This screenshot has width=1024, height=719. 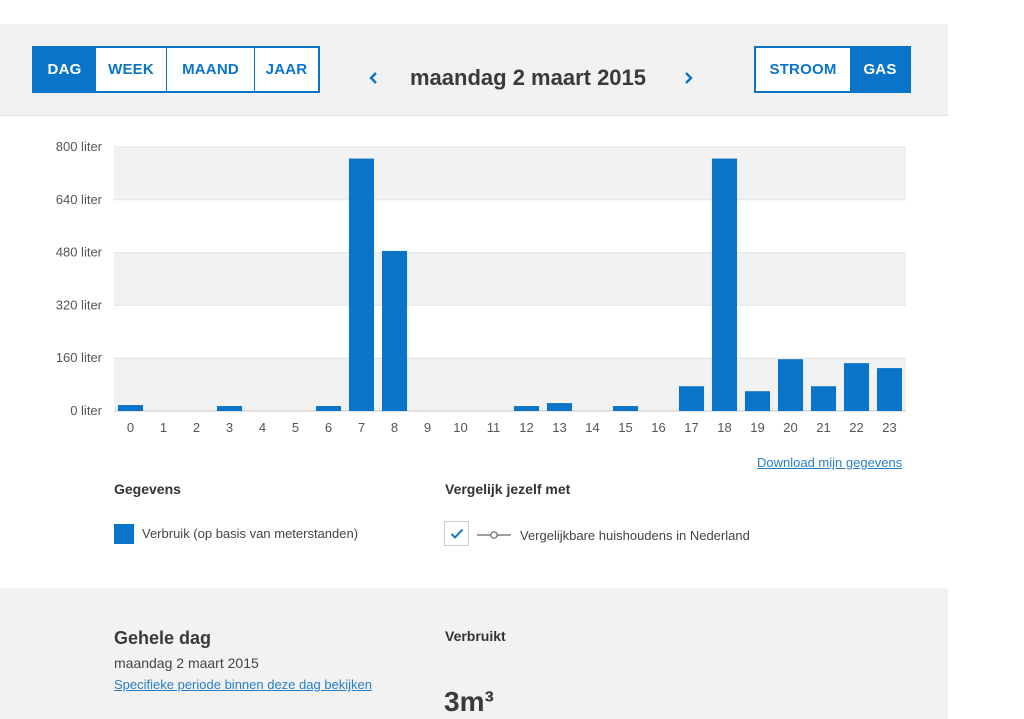 I want to click on line-marker-icon, so click(x=494, y=535).